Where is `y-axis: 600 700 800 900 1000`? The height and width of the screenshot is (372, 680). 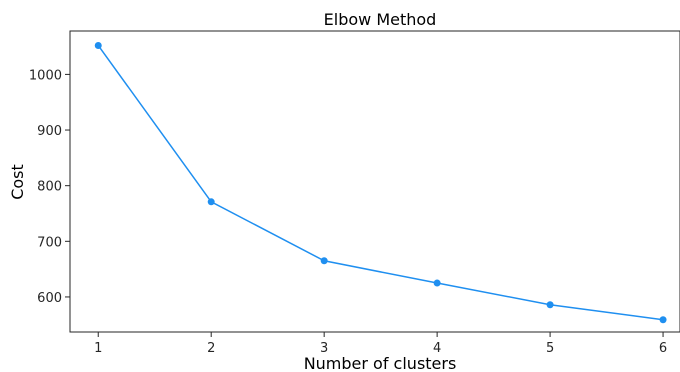
y-axis: 600 700 800 900 1000 is located at coordinates (49, 187).